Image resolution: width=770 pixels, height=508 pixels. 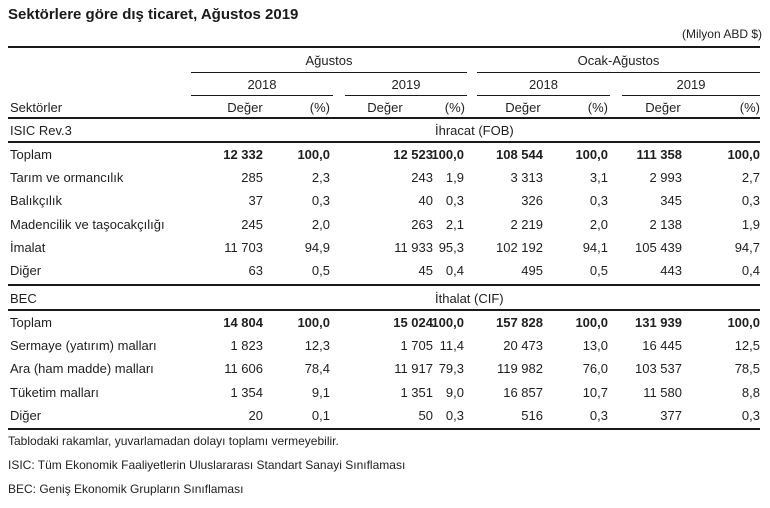 What do you see at coordinates (384, 118) in the screenshot?
I see `header-bottom-rule` at bounding box center [384, 118].